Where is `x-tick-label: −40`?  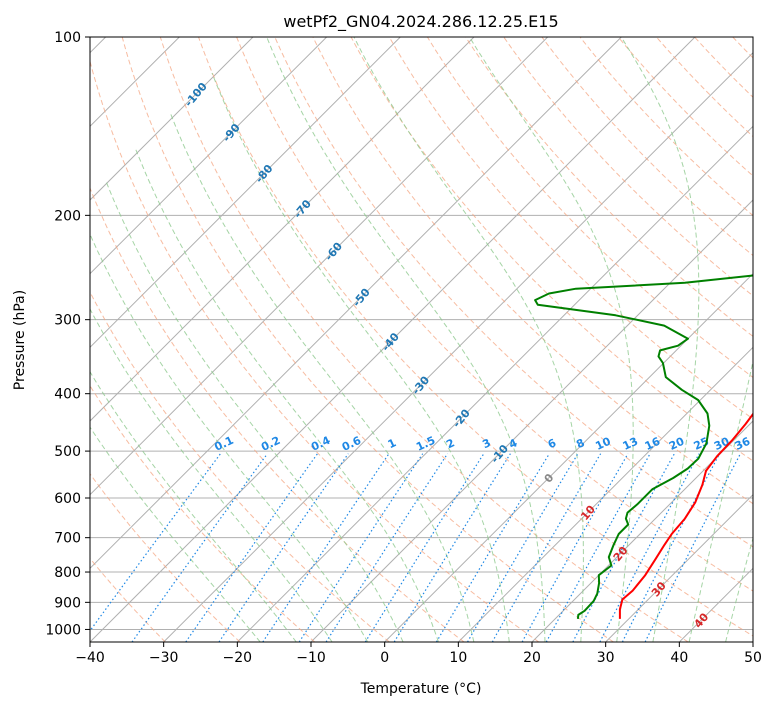 x-tick-label: −40 is located at coordinates (90, 658).